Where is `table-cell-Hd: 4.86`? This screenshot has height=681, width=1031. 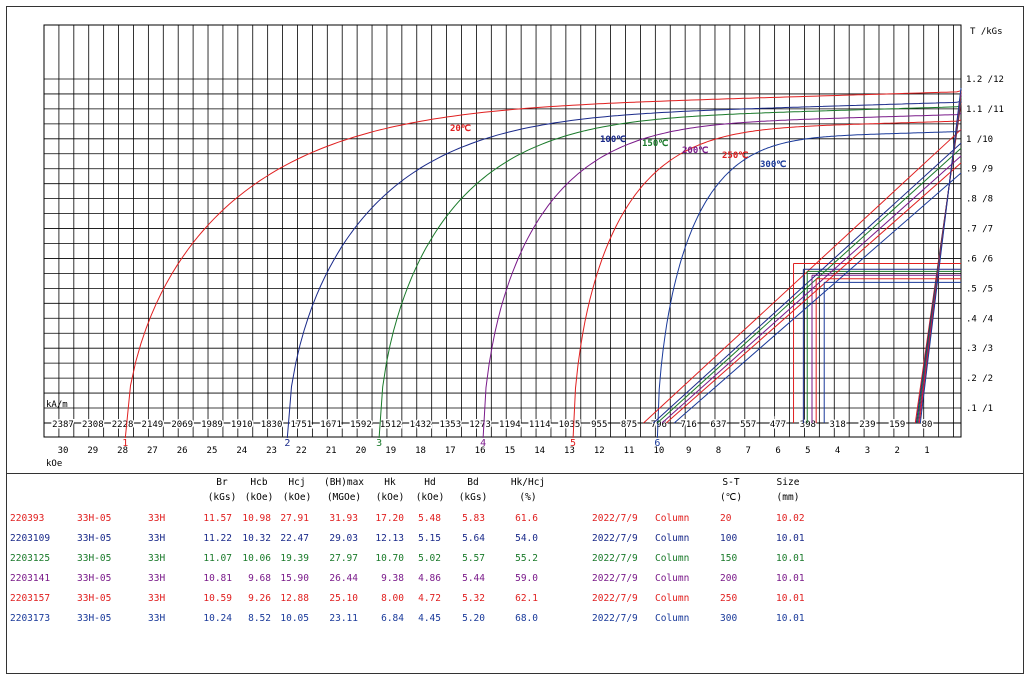 table-cell-Hd: 4.86 is located at coordinates (429, 578).